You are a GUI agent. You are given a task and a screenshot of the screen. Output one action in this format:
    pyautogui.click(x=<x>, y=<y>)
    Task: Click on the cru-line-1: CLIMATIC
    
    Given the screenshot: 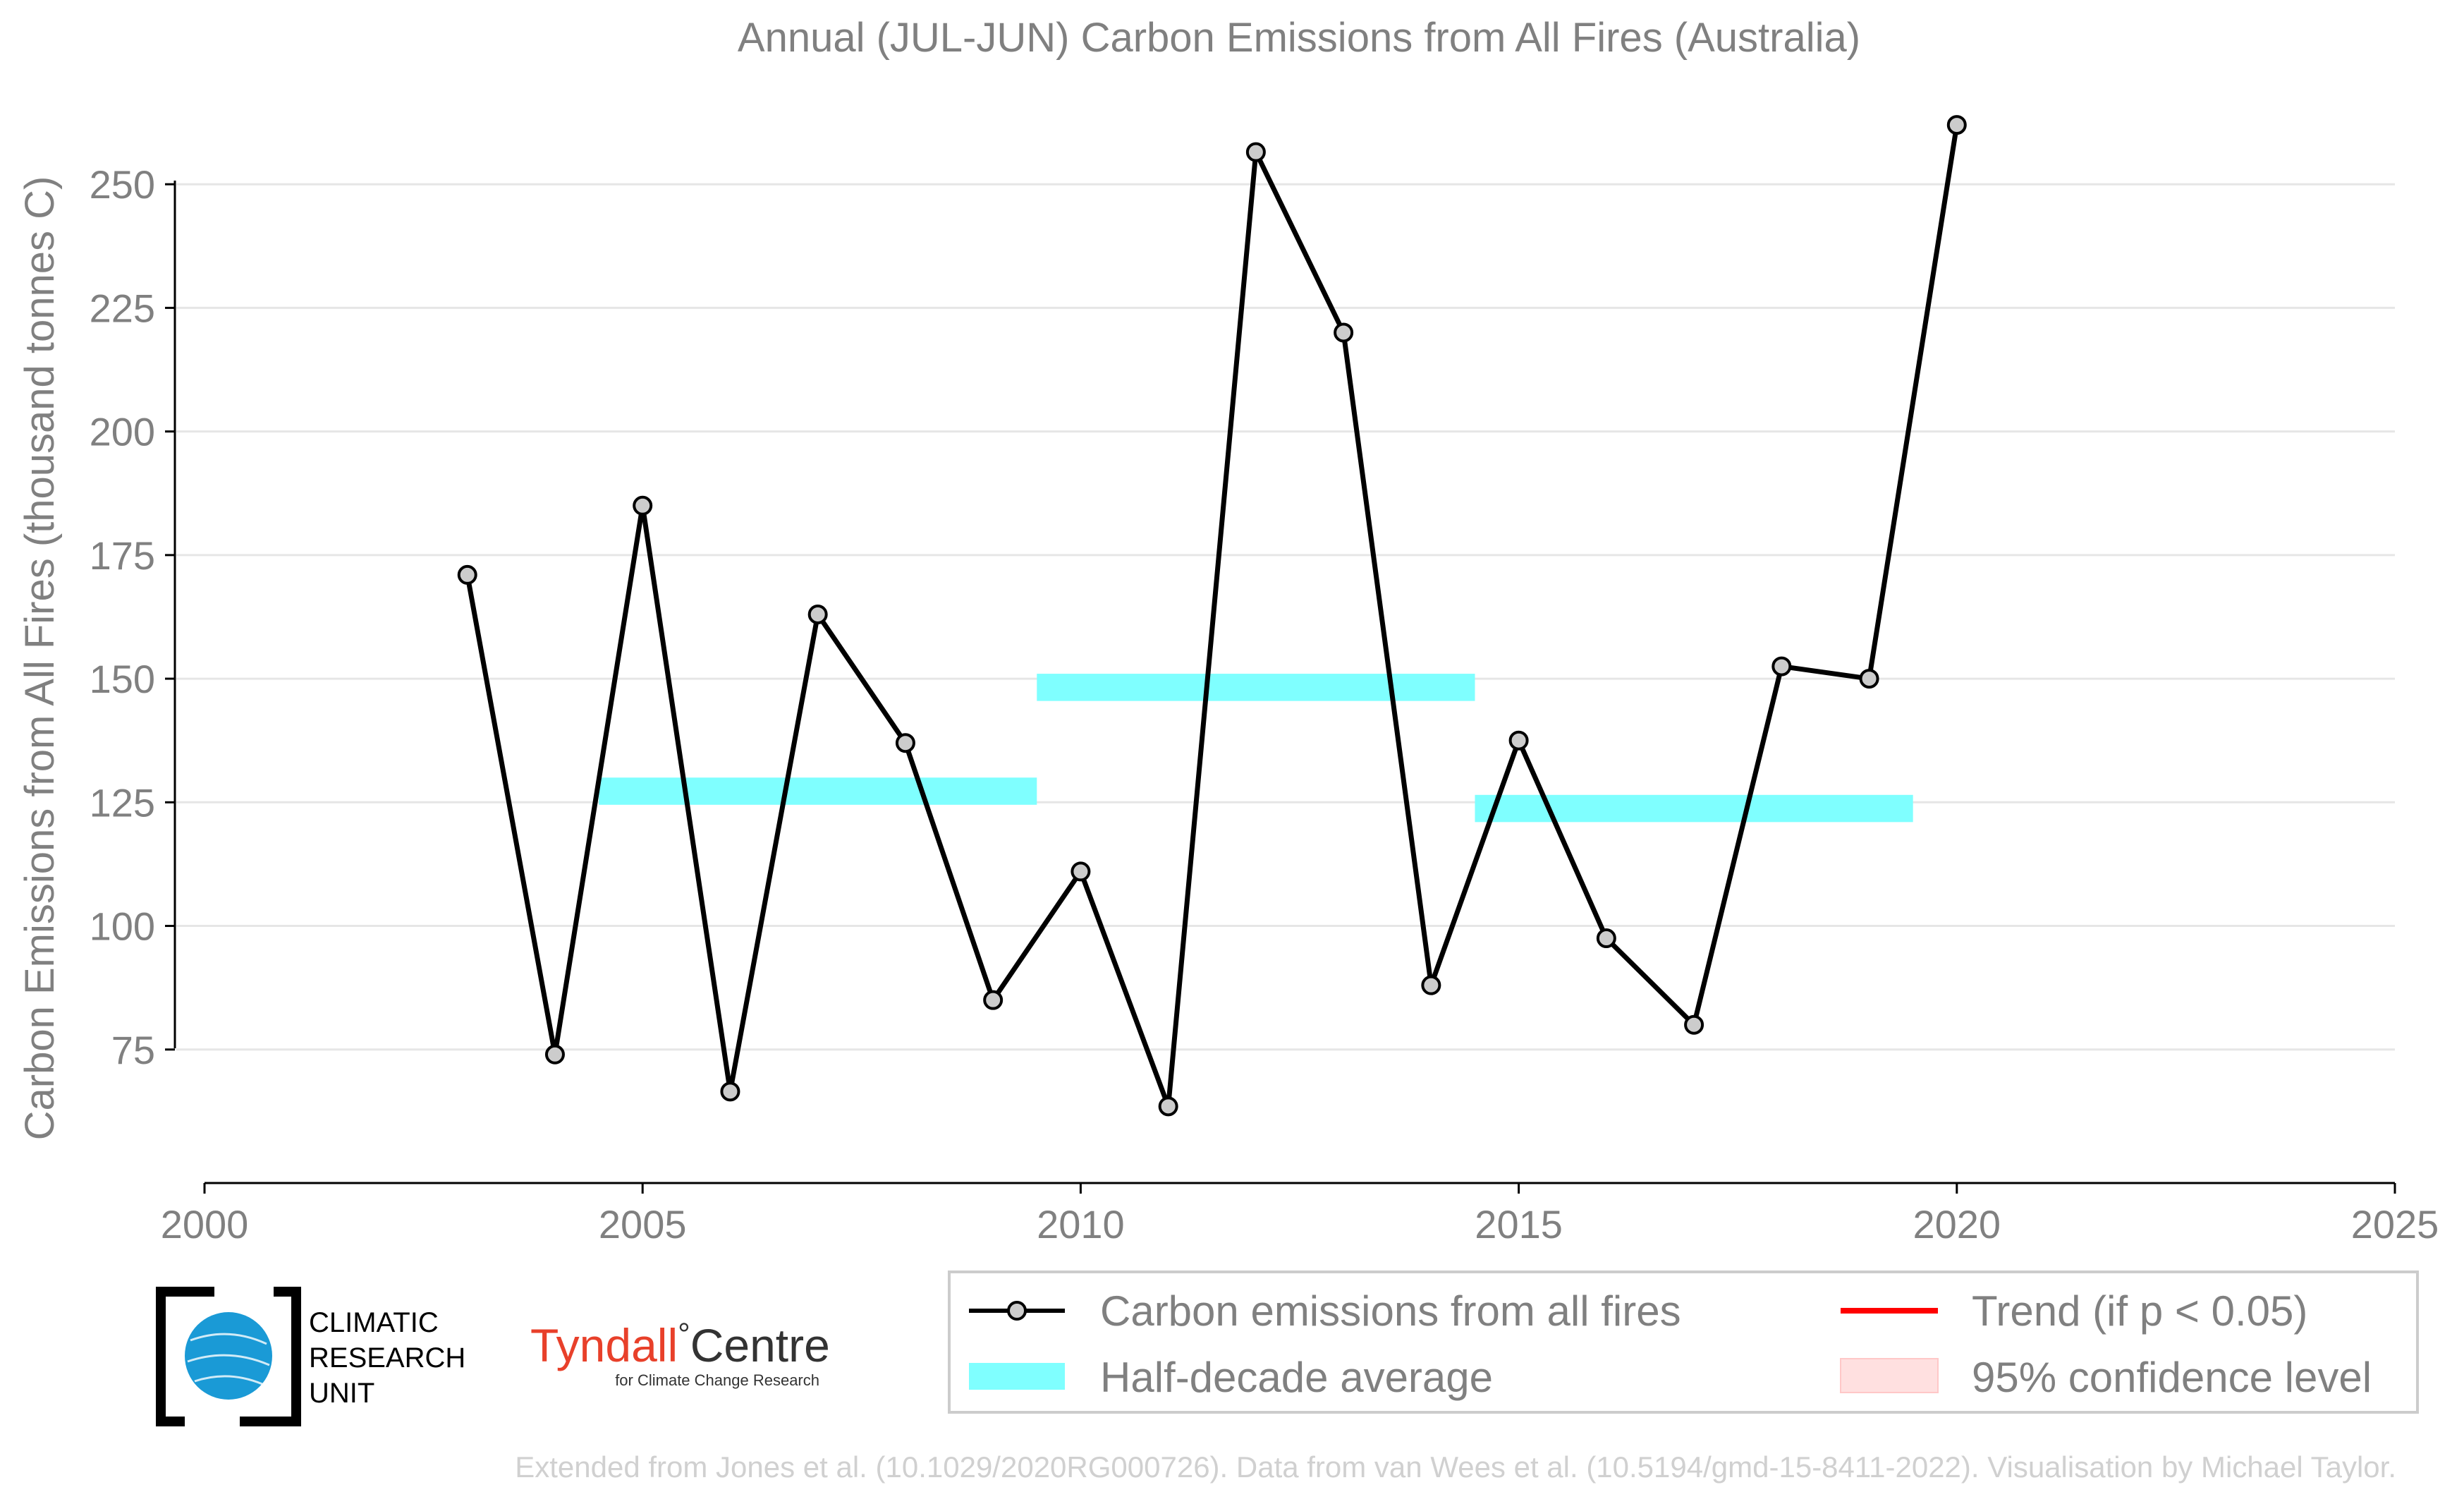 What is the action you would take?
    pyautogui.click(x=374, y=1322)
    